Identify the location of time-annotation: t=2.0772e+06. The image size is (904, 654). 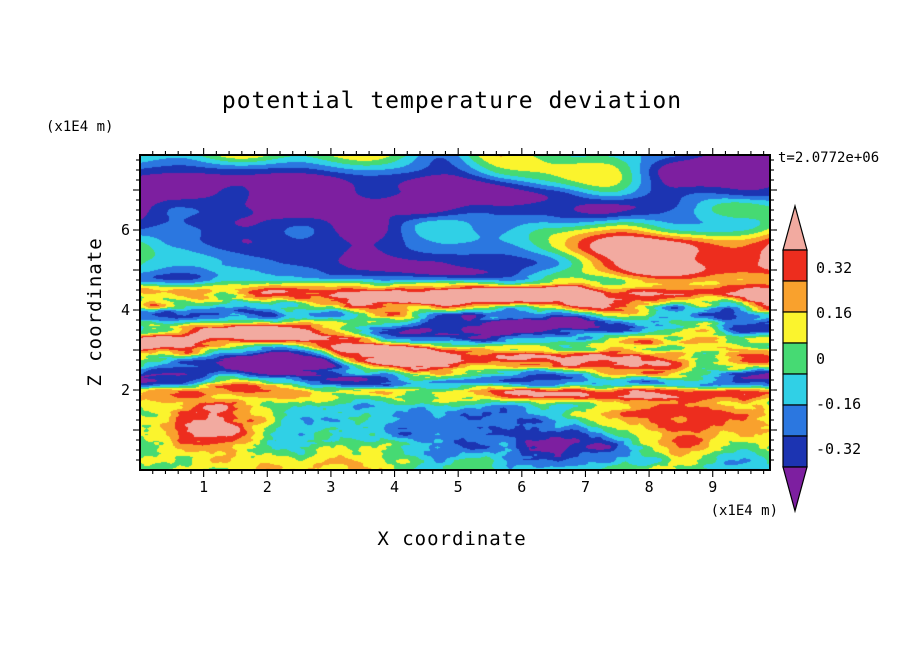
(829, 158).